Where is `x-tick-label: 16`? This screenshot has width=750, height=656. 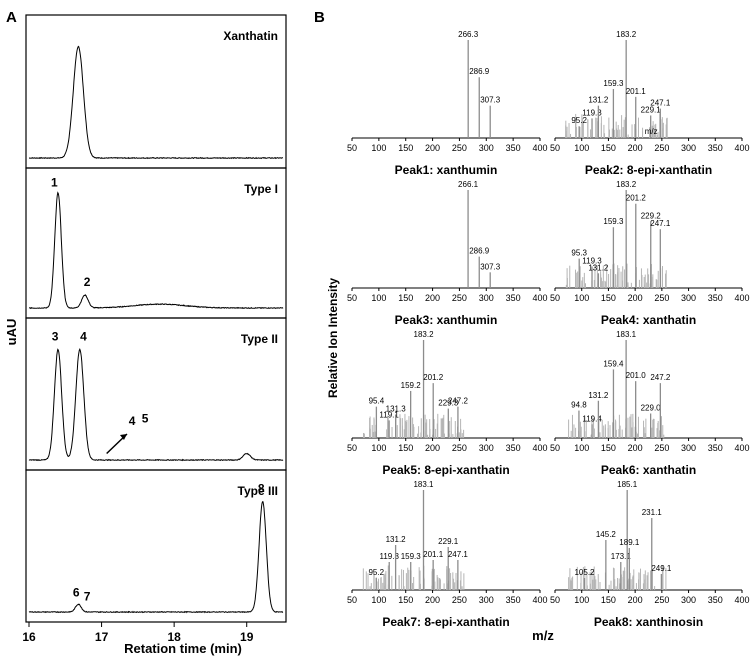
x-tick-label: 16 is located at coordinates (29, 637).